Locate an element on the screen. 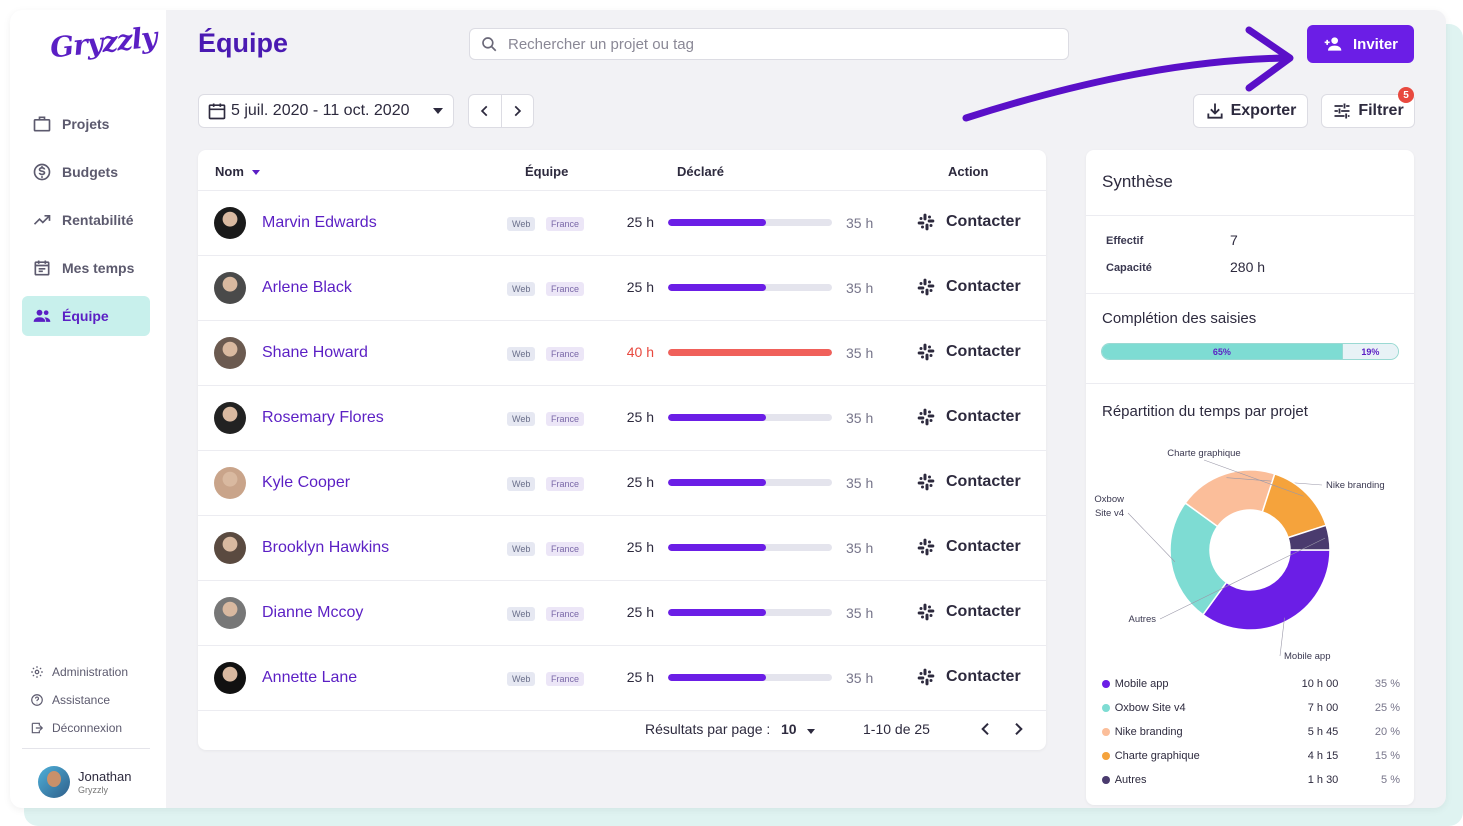 This screenshot has height=826, width=1463. declared-hours: 25 h is located at coordinates (640, 547).